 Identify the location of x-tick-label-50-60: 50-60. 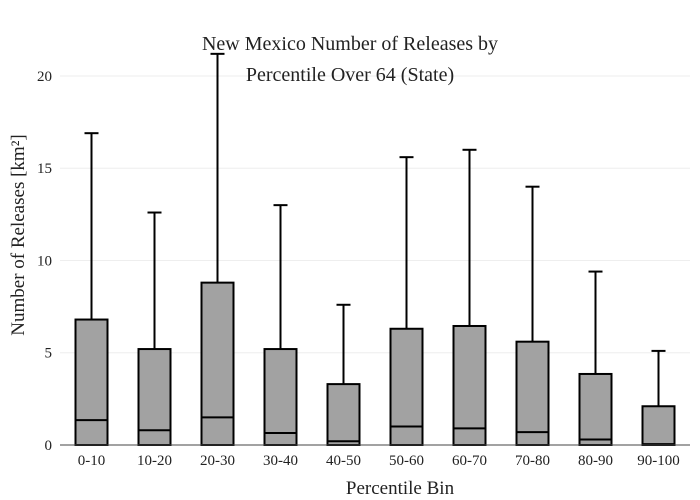
(406, 461).